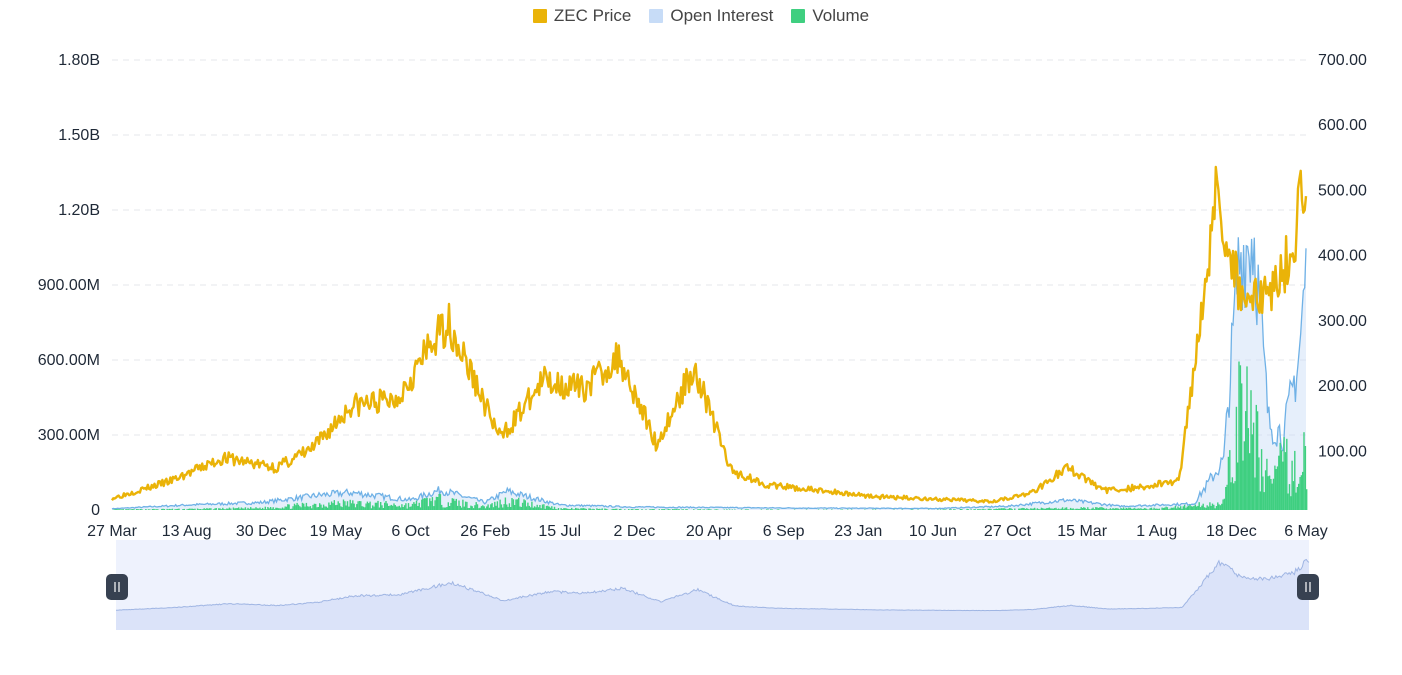 The height and width of the screenshot is (675, 1402). I want to click on y-left-tick-label: 1.50B, so click(79, 135).